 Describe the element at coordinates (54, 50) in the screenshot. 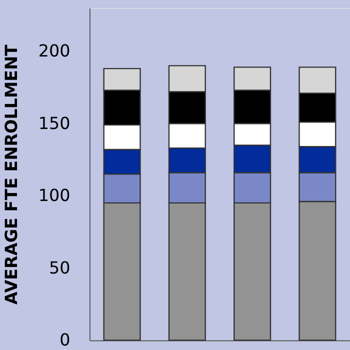

I see `y-tick-label: 200` at that location.